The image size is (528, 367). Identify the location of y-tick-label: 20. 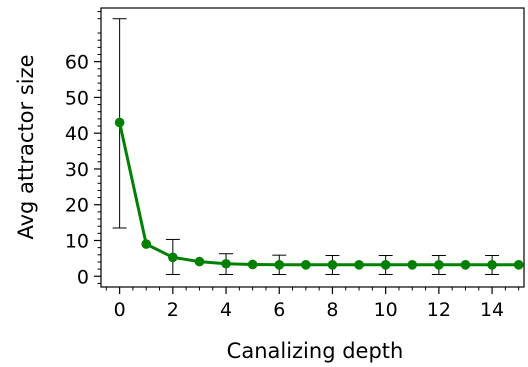
(77, 206).